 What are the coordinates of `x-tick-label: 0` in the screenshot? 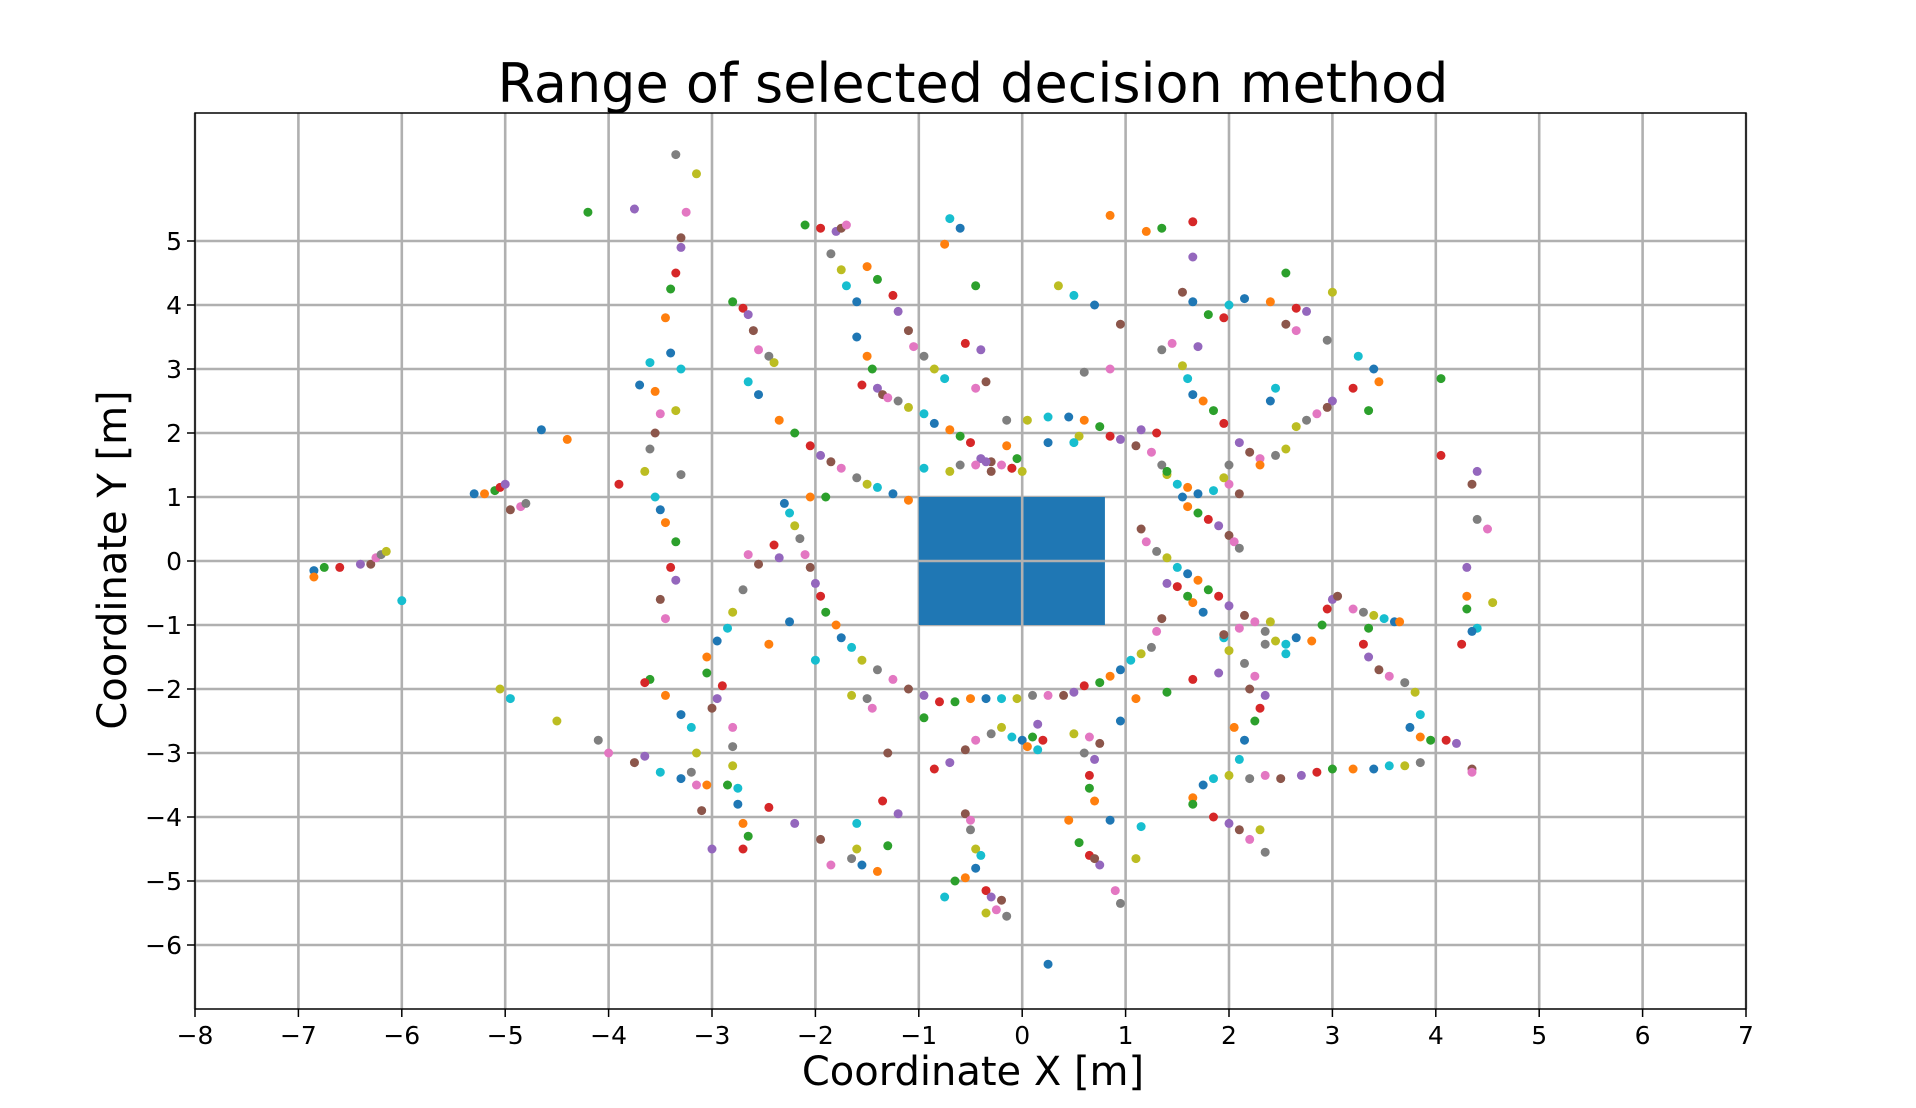 It's located at (1022, 1035).